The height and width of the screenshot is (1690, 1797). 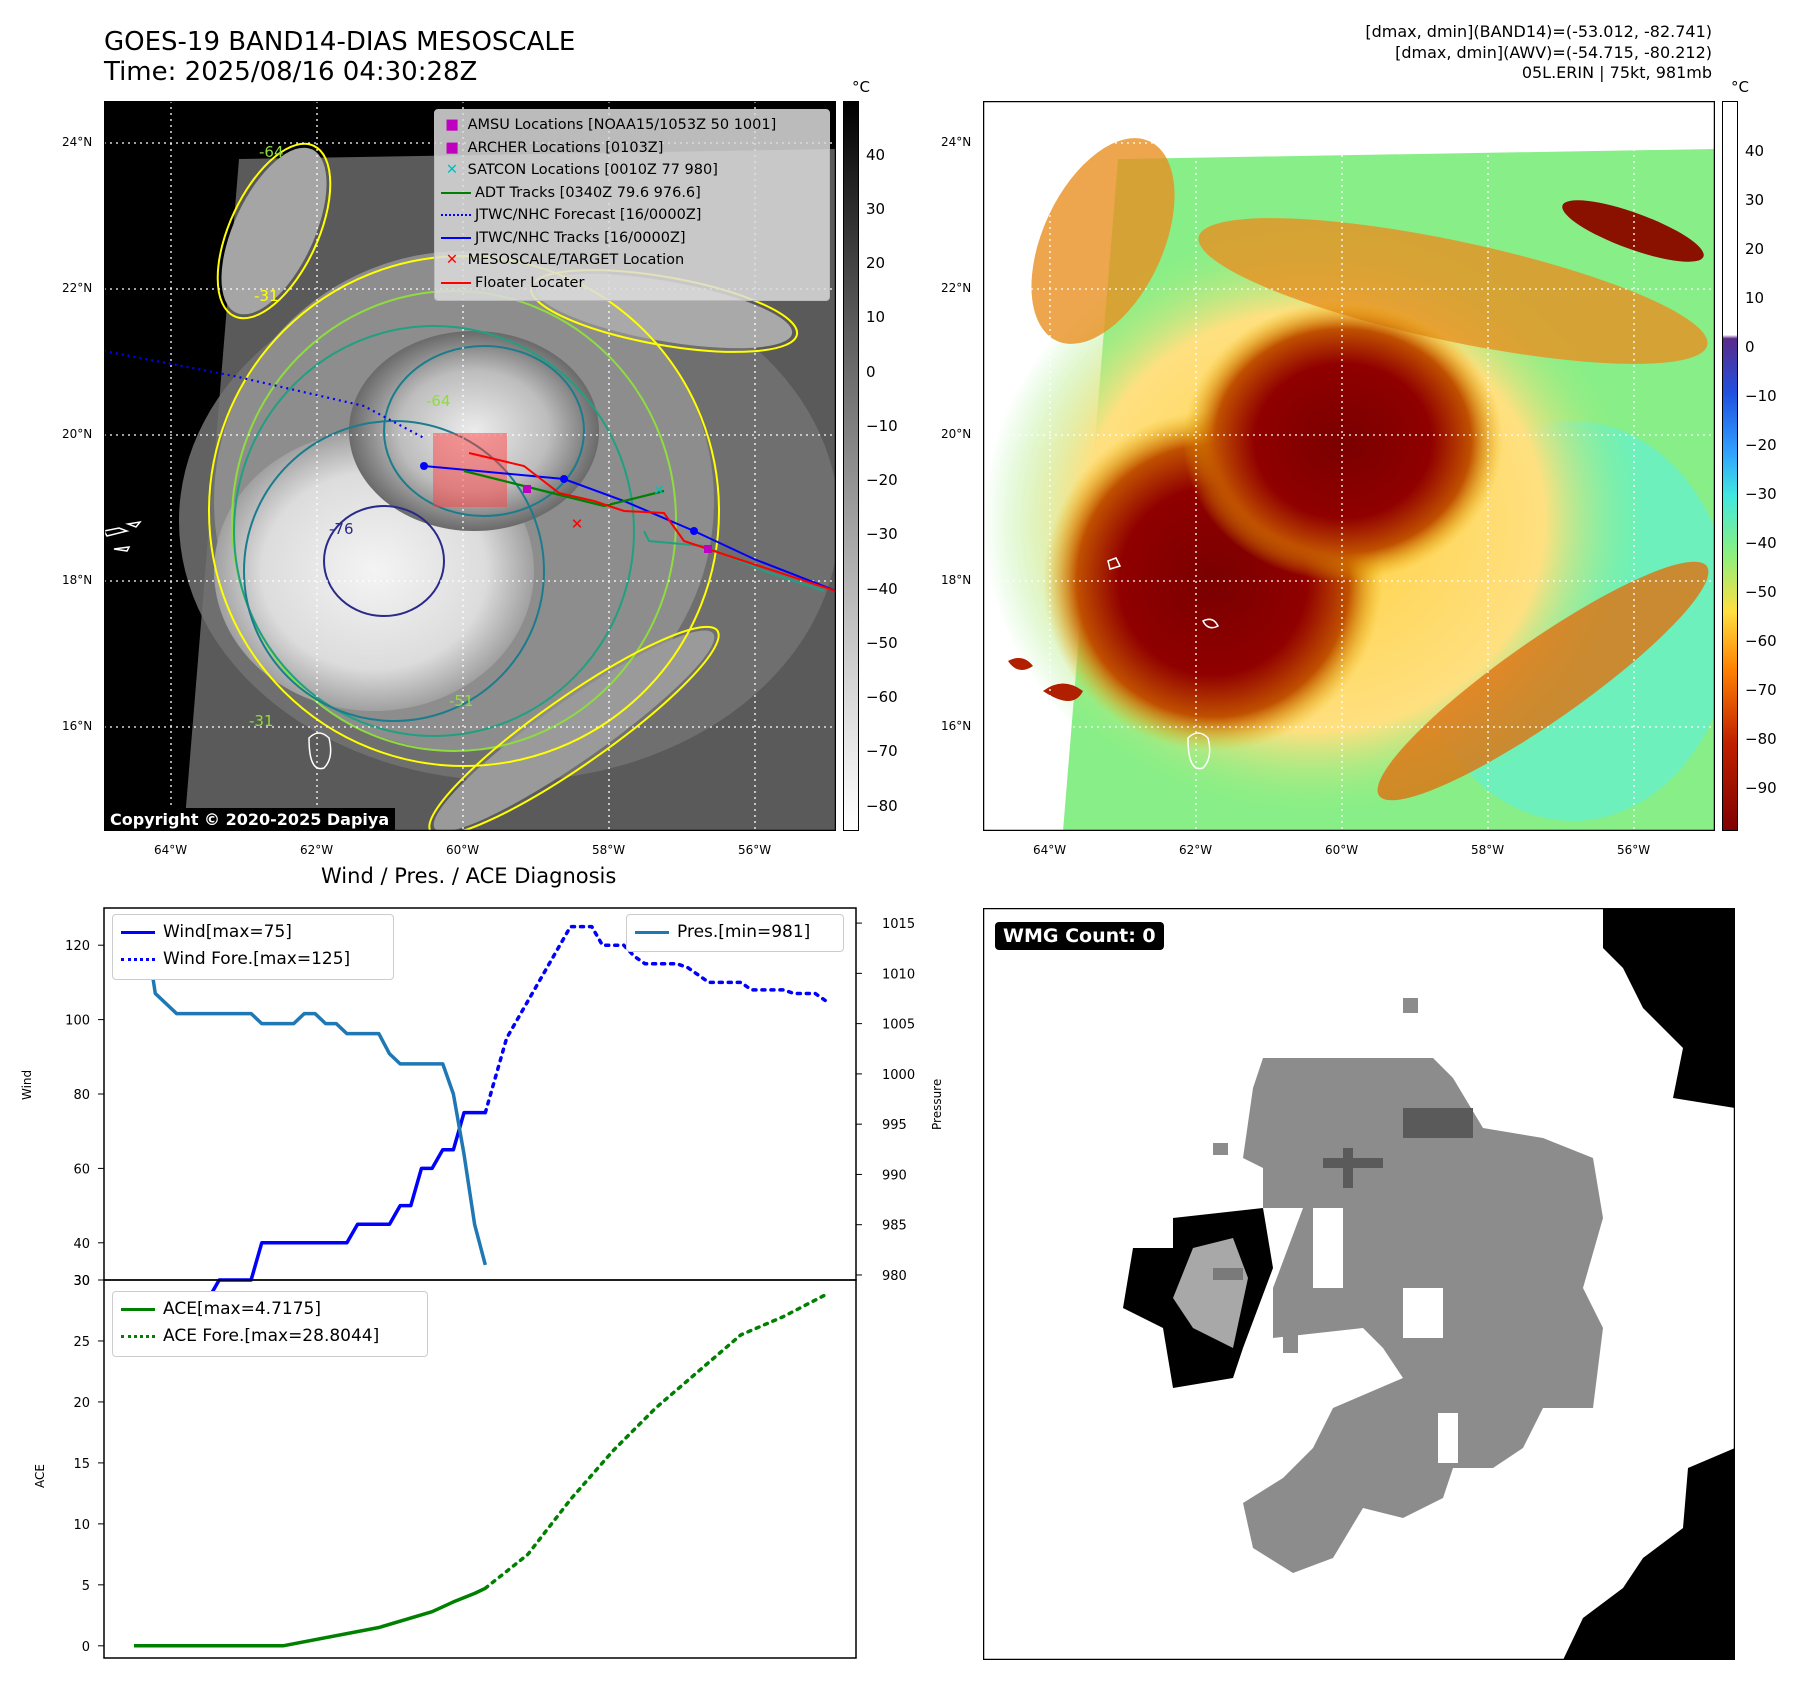 I want to click on legend-ace: ACE[max=4.7175], so click(x=270, y=1309).